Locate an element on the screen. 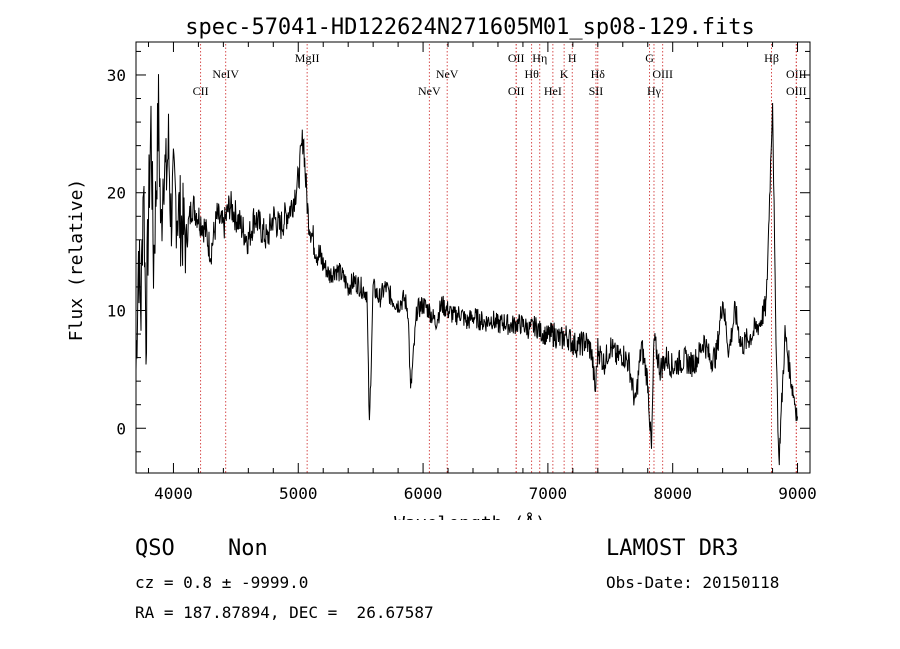  emission-line-label: SII is located at coordinates (596, 91).